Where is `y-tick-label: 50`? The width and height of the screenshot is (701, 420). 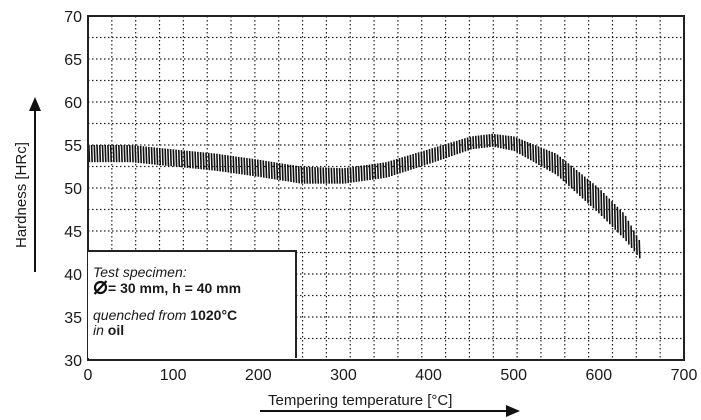
y-tick-label: 50 is located at coordinates (73, 189).